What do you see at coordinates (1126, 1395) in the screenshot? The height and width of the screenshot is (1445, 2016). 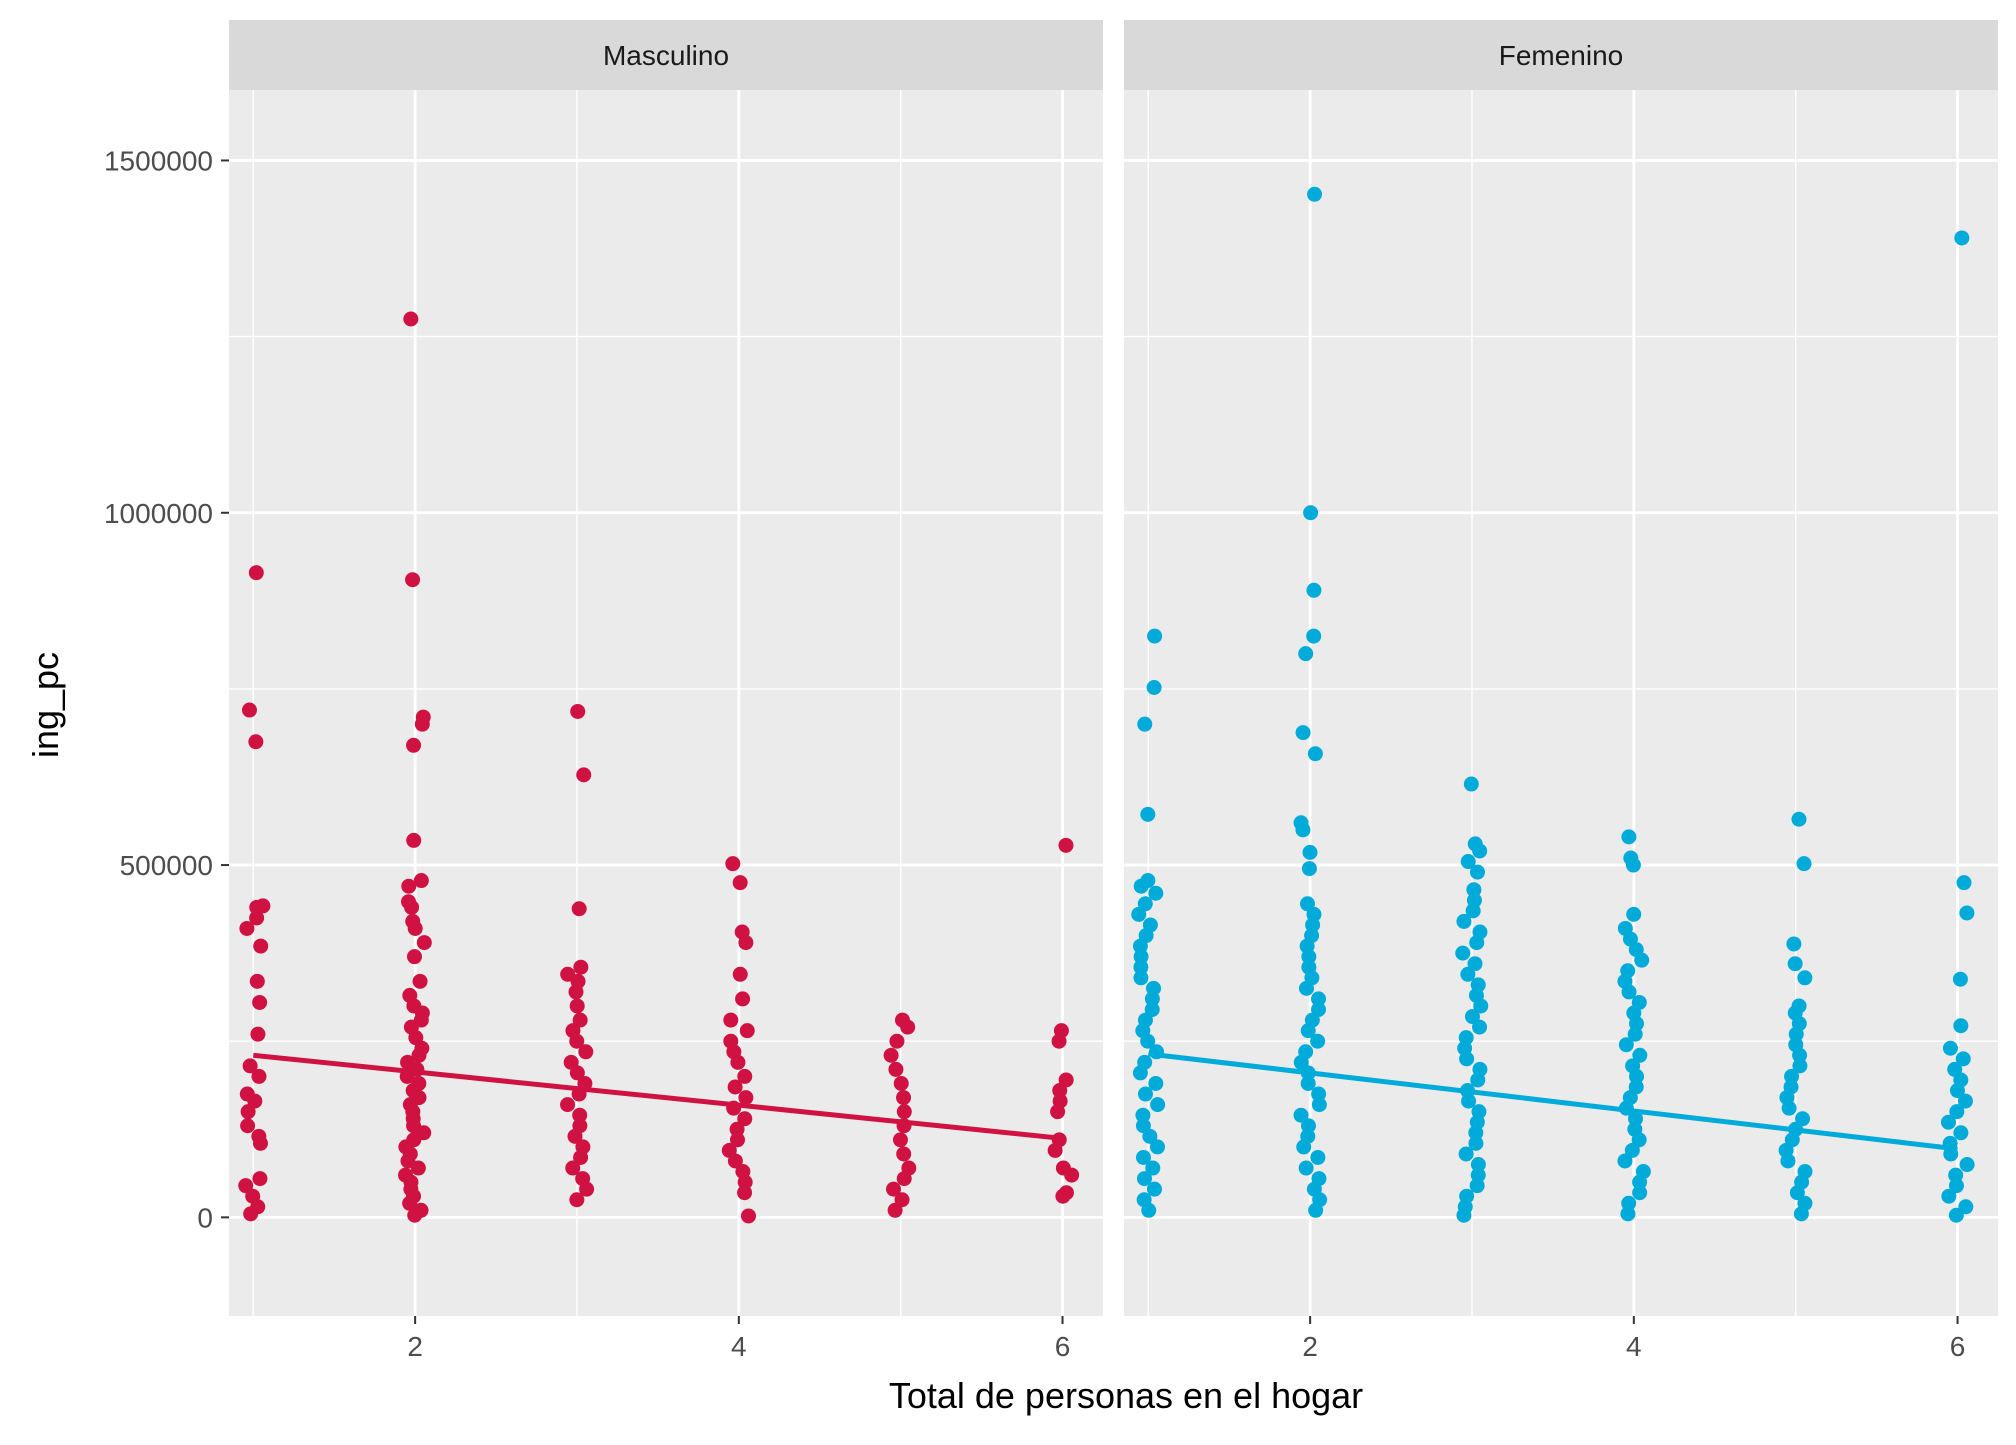 I see `x-axis-title: Total de personas en el hogar` at bounding box center [1126, 1395].